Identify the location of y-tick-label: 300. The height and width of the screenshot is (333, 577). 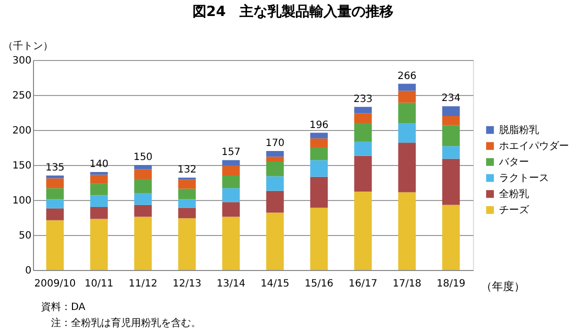
(22, 61).